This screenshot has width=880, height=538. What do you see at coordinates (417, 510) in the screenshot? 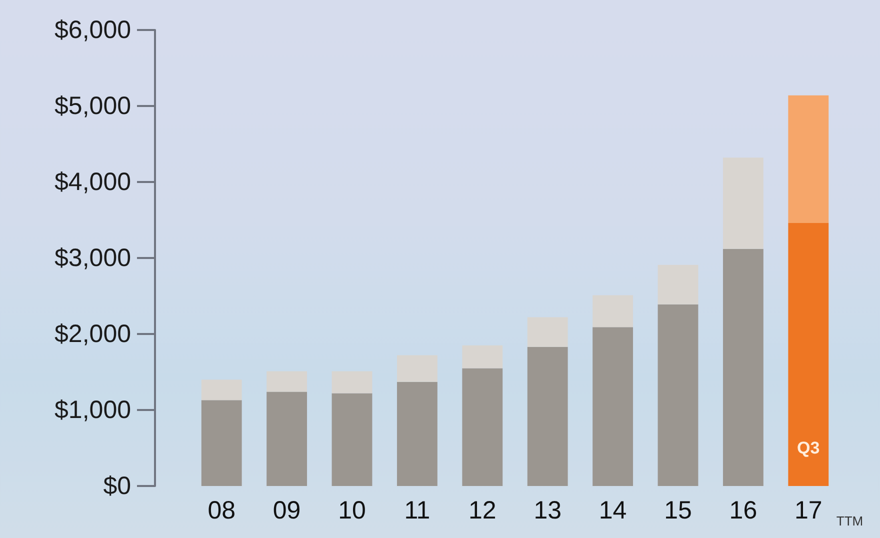
I see `x-tick-label: 11` at bounding box center [417, 510].